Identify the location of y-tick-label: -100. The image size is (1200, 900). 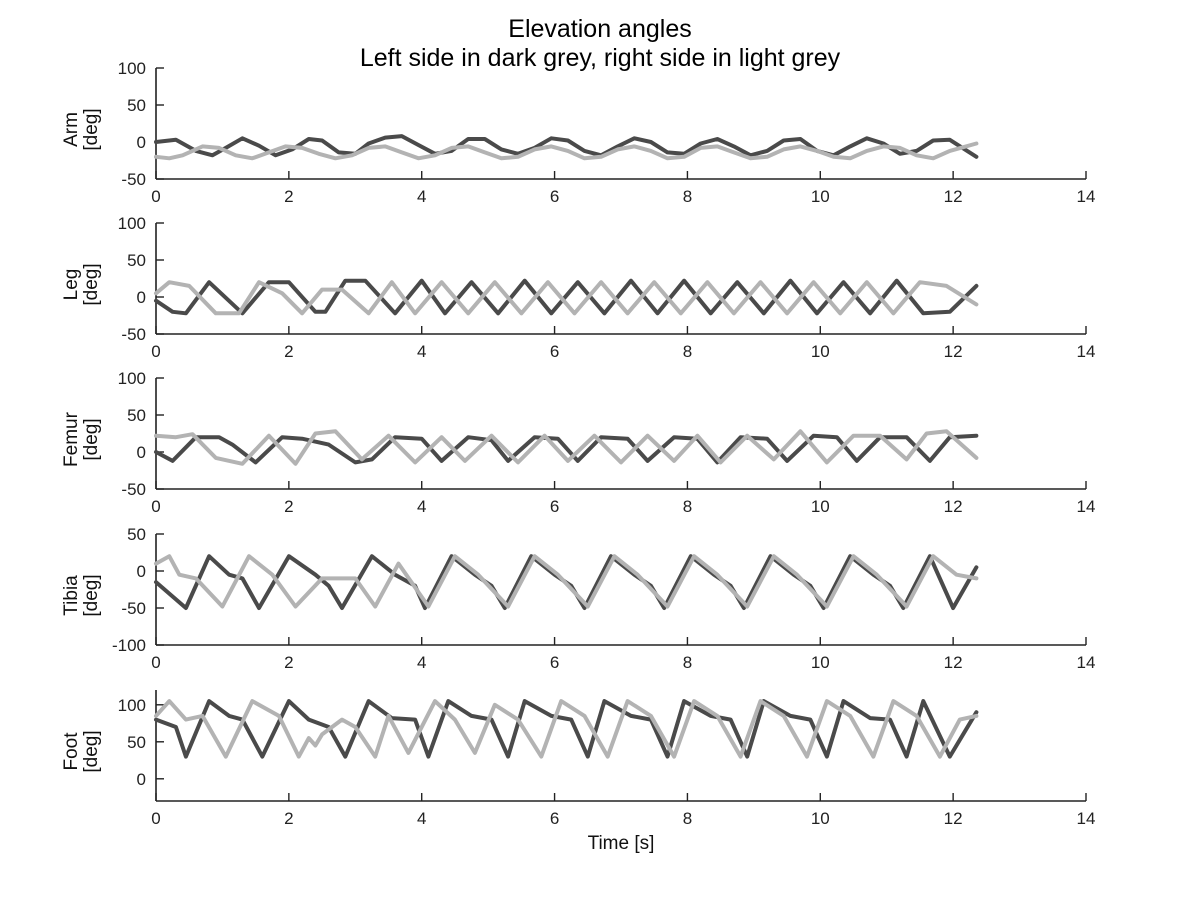
(129, 645).